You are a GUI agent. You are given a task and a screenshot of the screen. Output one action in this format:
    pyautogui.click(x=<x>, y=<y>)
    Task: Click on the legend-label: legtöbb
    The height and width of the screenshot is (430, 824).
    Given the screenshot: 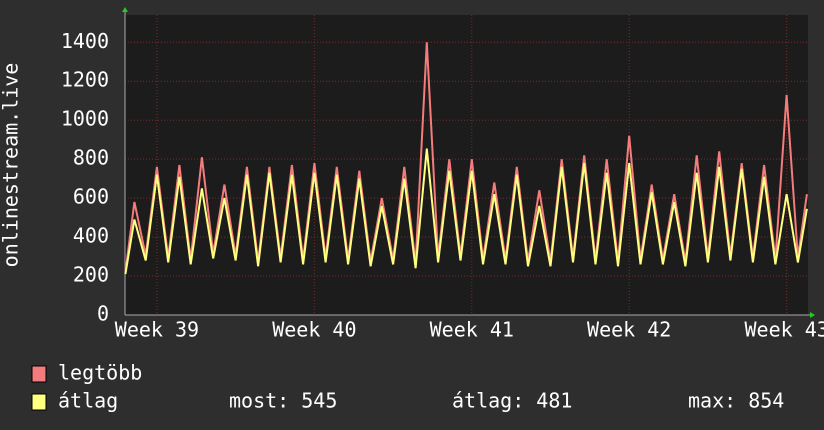 What is the action you would take?
    pyautogui.click(x=100, y=373)
    